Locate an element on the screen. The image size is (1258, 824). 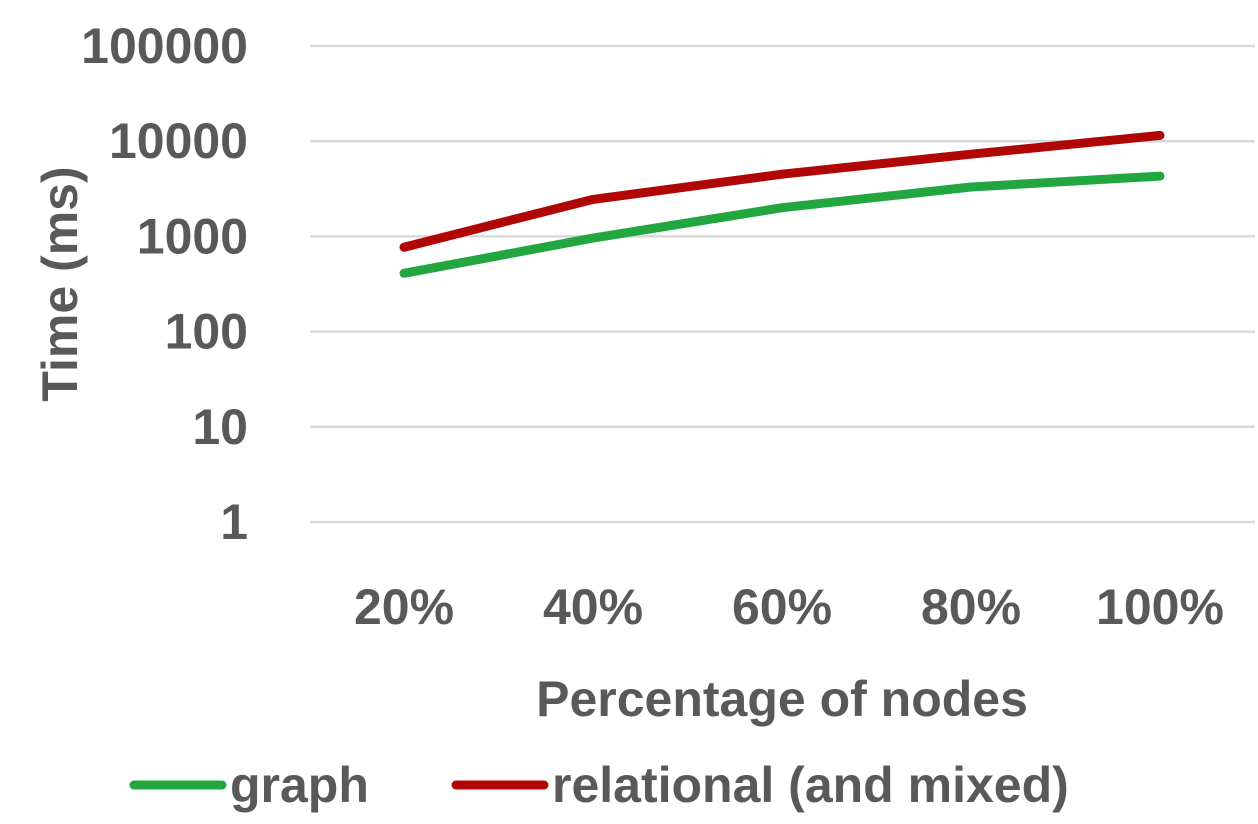
x-tick-label: 80% is located at coordinates (971, 607).